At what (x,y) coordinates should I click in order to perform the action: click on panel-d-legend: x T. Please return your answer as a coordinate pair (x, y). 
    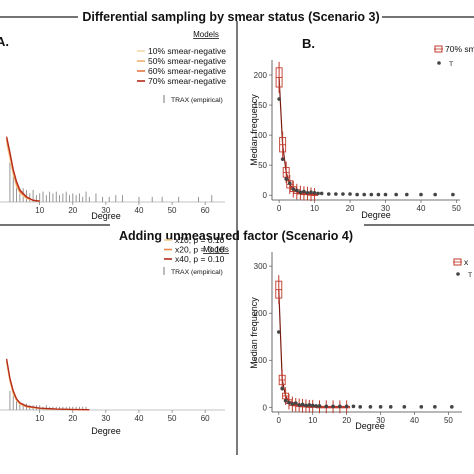
    Looking at the image, I should click on (462, 268).